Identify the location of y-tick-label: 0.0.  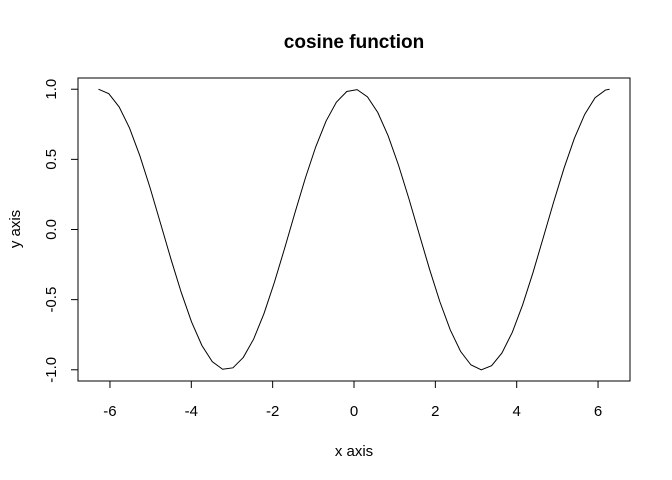
(51, 229).